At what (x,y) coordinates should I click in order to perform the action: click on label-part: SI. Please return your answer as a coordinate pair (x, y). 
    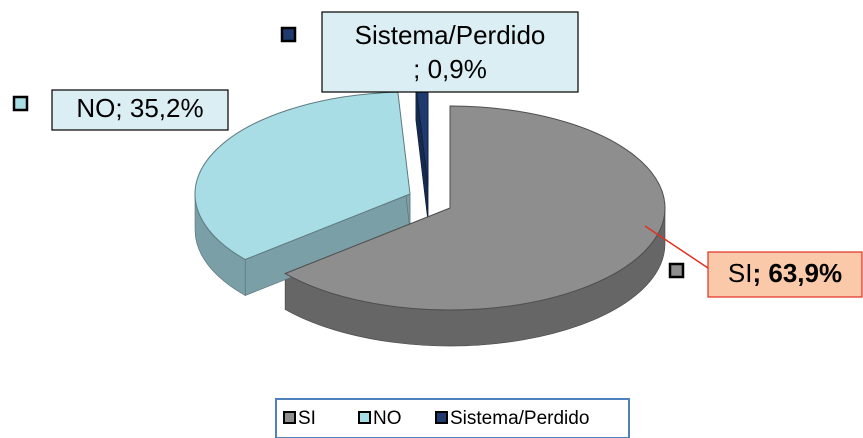
    Looking at the image, I should click on (740, 273).